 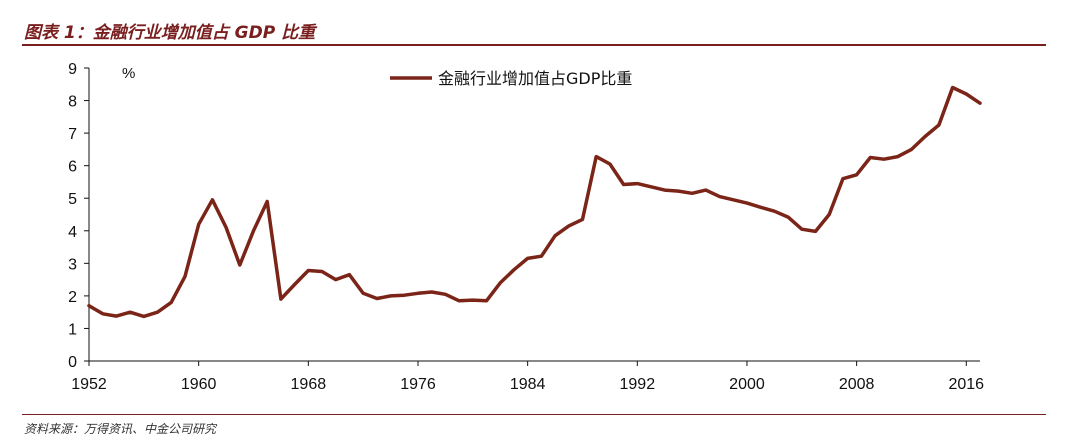 What do you see at coordinates (199, 384) in the screenshot?
I see `x-tick-label: 1960` at bounding box center [199, 384].